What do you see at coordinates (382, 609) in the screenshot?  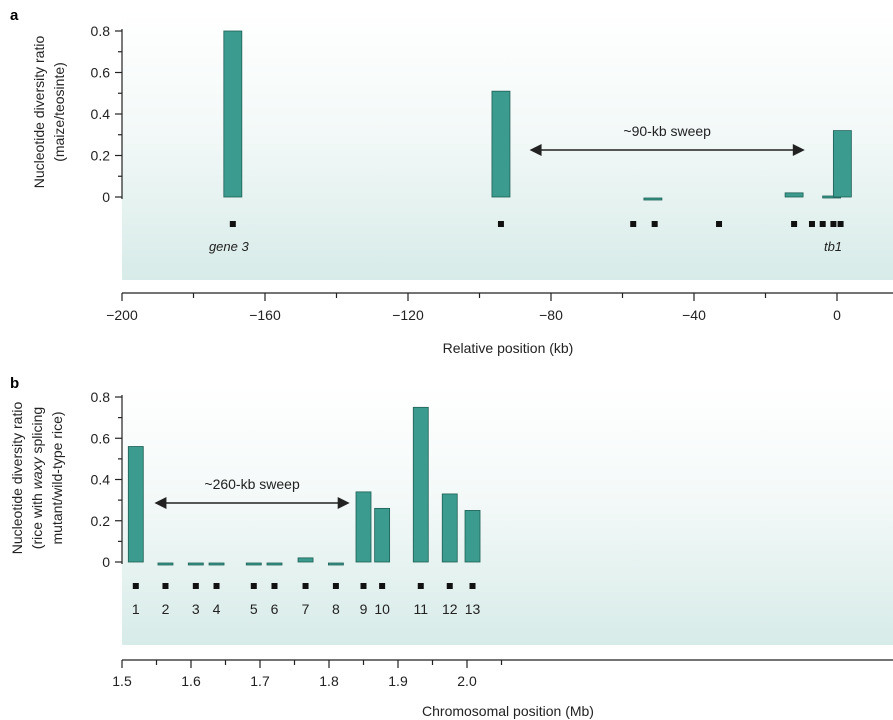 I see `locus-number-label: 10` at bounding box center [382, 609].